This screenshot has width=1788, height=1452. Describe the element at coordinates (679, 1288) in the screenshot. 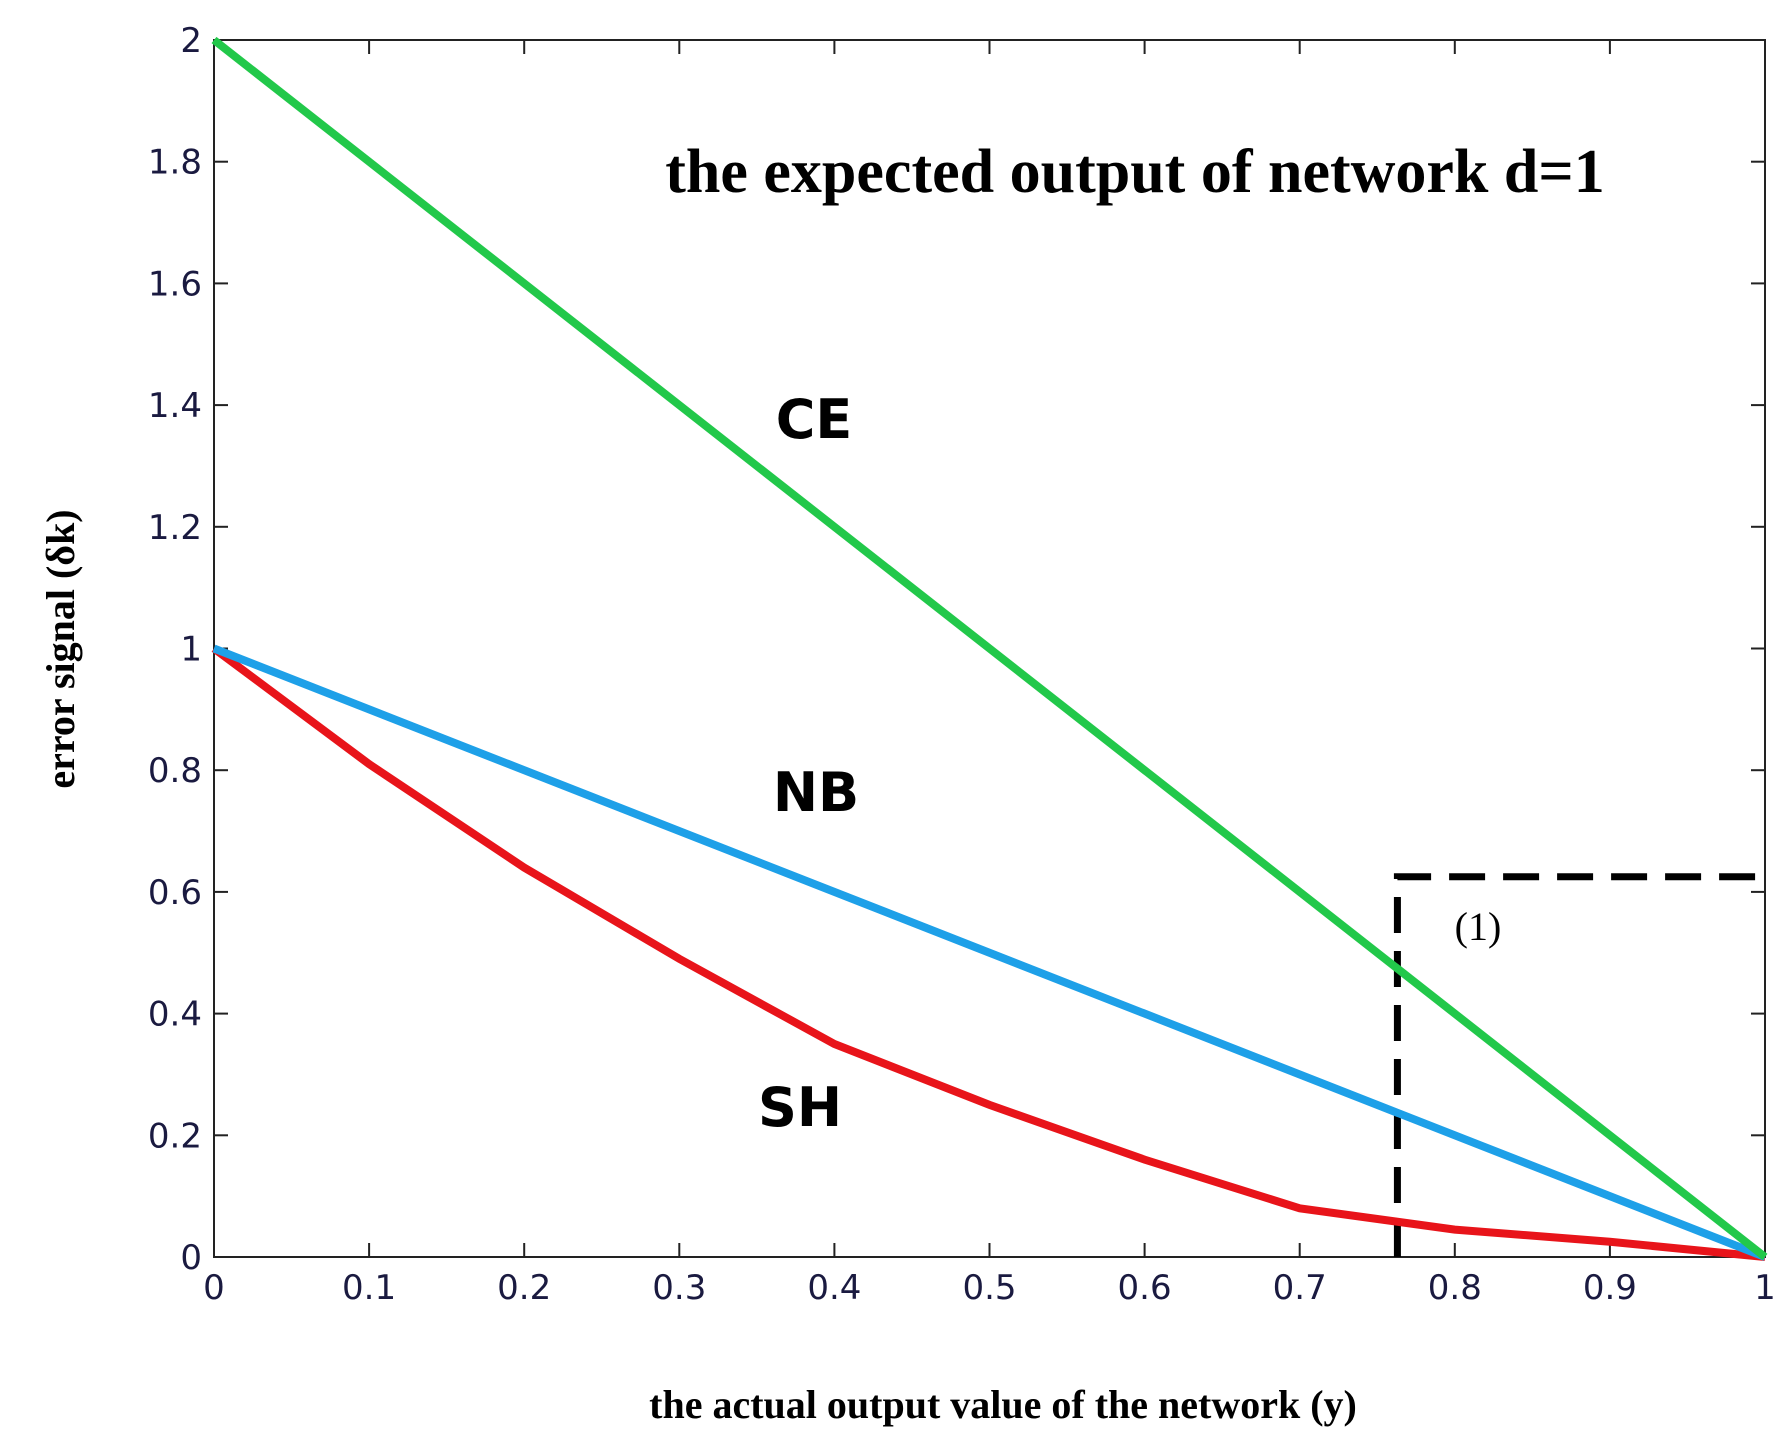

I see `x-tick-label: 0.3` at that location.